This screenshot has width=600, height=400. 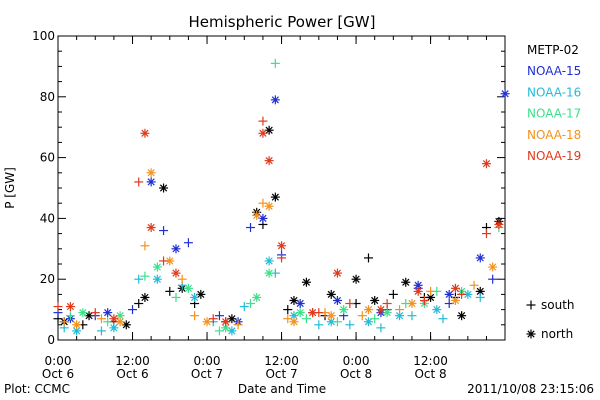 I want to click on x-tick-label-time: 0:00, so click(x=356, y=361).